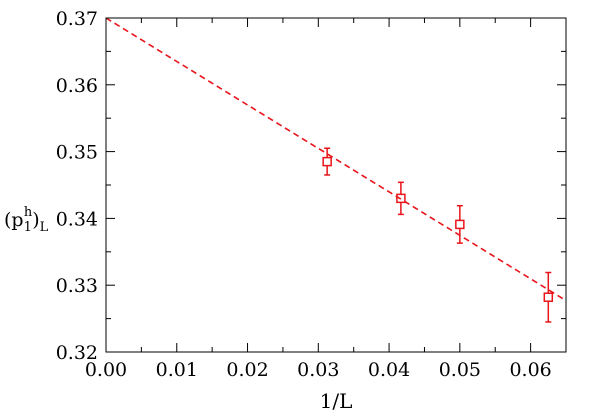  Describe the element at coordinates (77, 219) in the screenshot. I see `y-tick-label: 0.34` at that location.